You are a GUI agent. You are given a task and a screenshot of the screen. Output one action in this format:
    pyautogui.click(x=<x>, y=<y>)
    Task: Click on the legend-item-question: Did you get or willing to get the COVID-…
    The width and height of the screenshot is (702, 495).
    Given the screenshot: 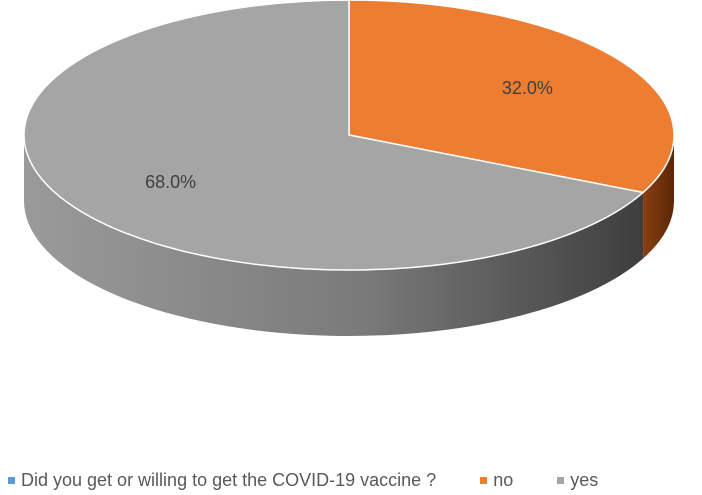 What is the action you would take?
    pyautogui.click(x=222, y=480)
    